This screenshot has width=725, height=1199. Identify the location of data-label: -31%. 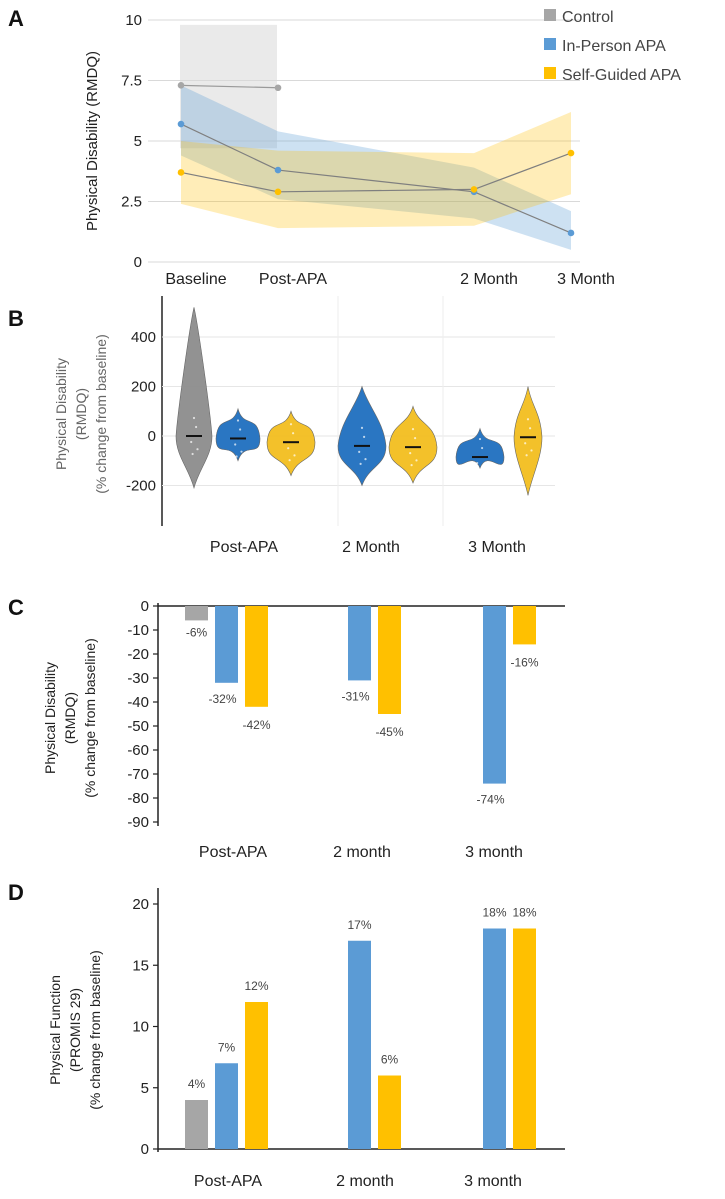
(355, 696).